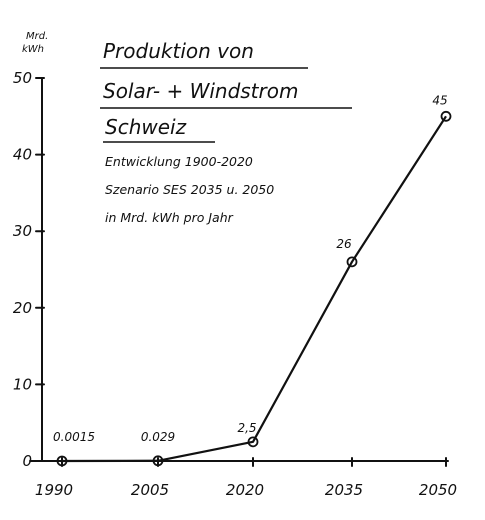 Image resolution: width=485 pixels, height=520 pixels. Describe the element at coordinates (189, 189) in the screenshot. I see `chart-subtitle-line-2: Szenario SES 2035 u. 2050` at that location.